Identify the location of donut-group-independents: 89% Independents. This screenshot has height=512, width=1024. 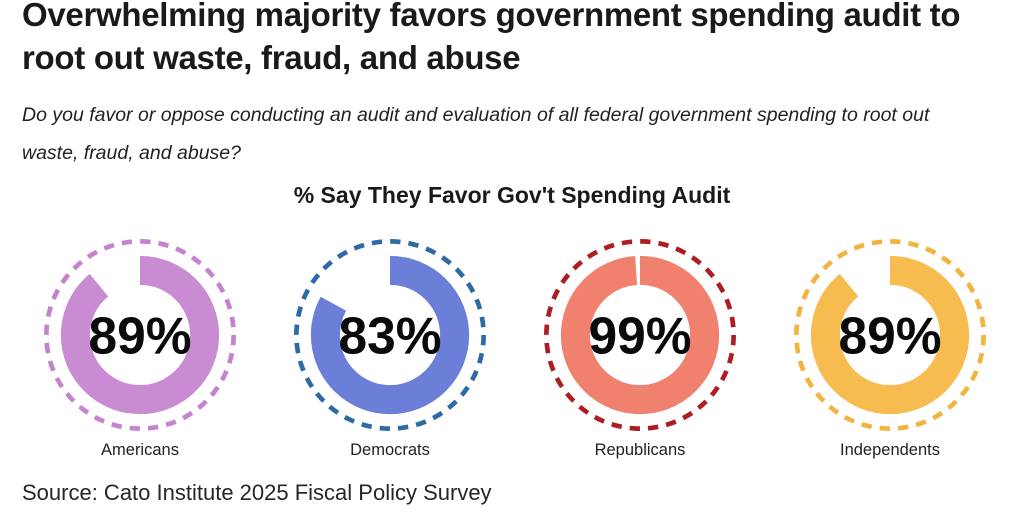
(890, 346).